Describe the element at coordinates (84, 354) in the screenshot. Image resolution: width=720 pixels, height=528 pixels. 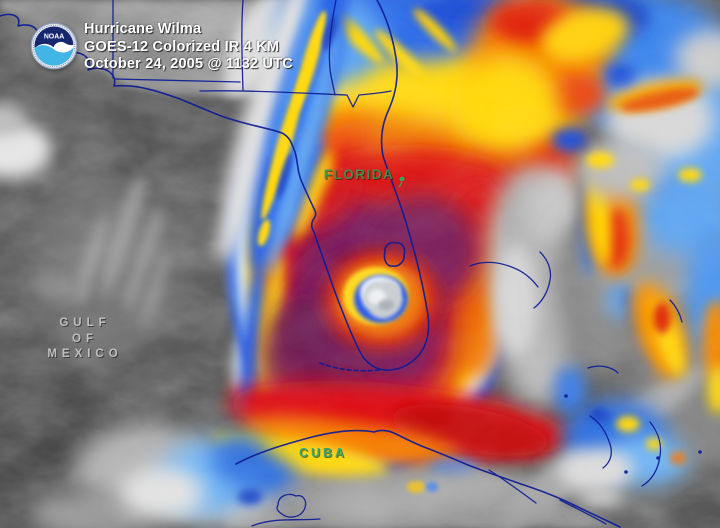
I see `gulf-label-line3: MEXICO` at that location.